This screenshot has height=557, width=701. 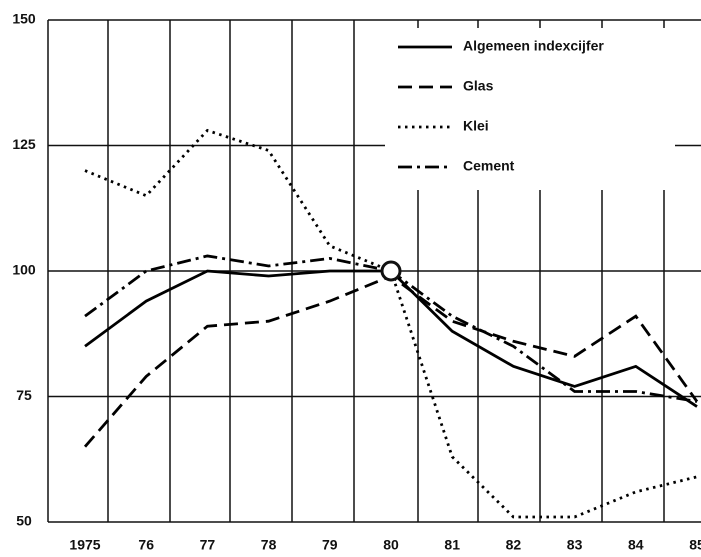 I want to click on legend-box, so click(x=530, y=109).